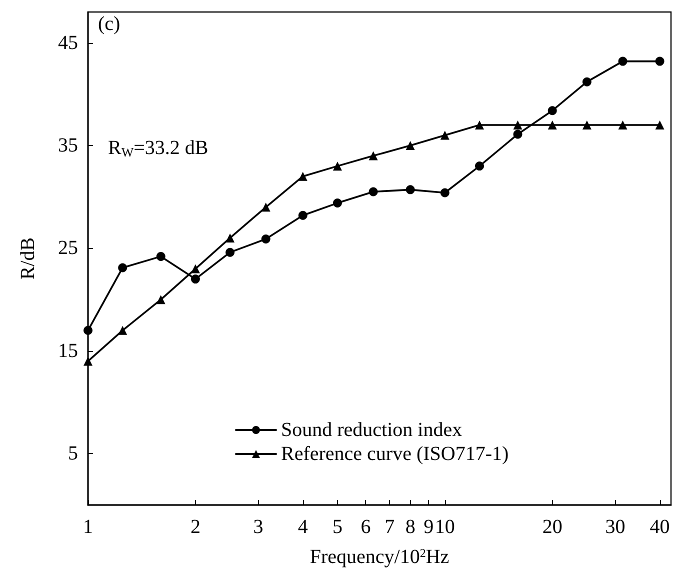 The height and width of the screenshot is (579, 676). I want to click on y-tick-label: 5, so click(73, 453).